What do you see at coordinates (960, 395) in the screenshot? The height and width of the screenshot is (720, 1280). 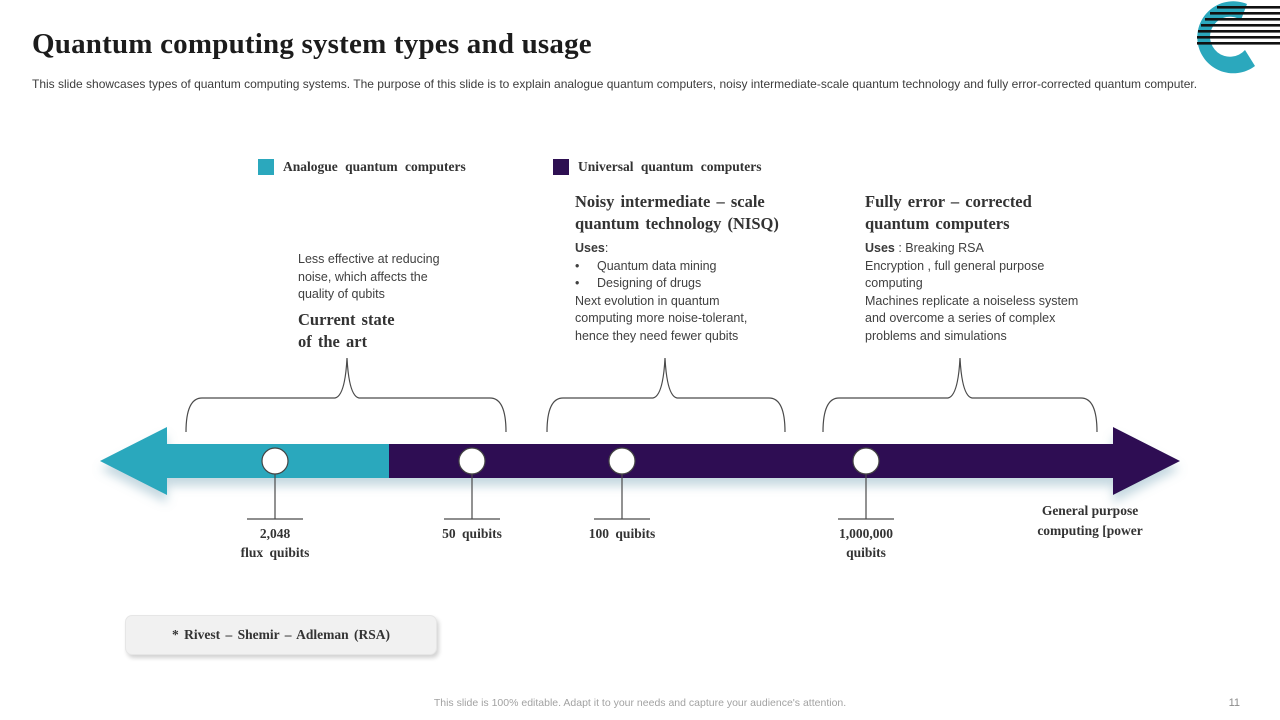 I see `brace-error-corrected` at bounding box center [960, 395].